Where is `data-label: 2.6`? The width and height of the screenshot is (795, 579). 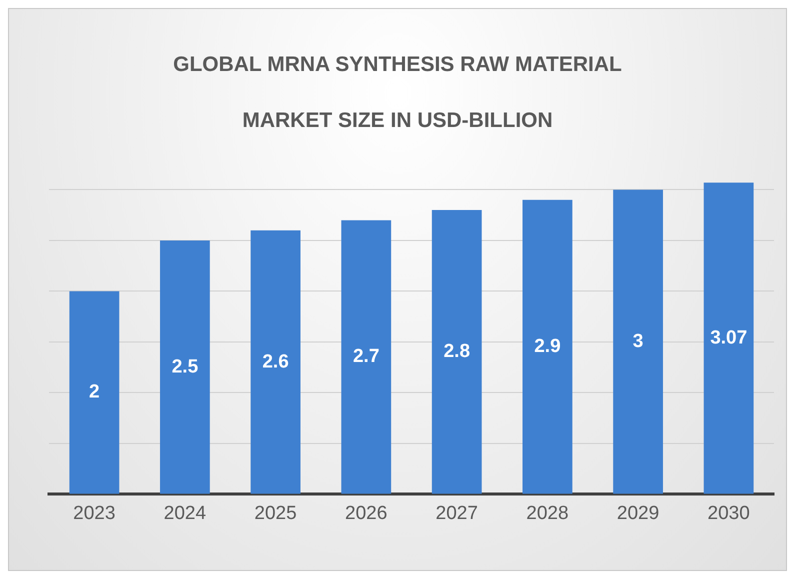
data-label: 2.6 is located at coordinates (275, 361).